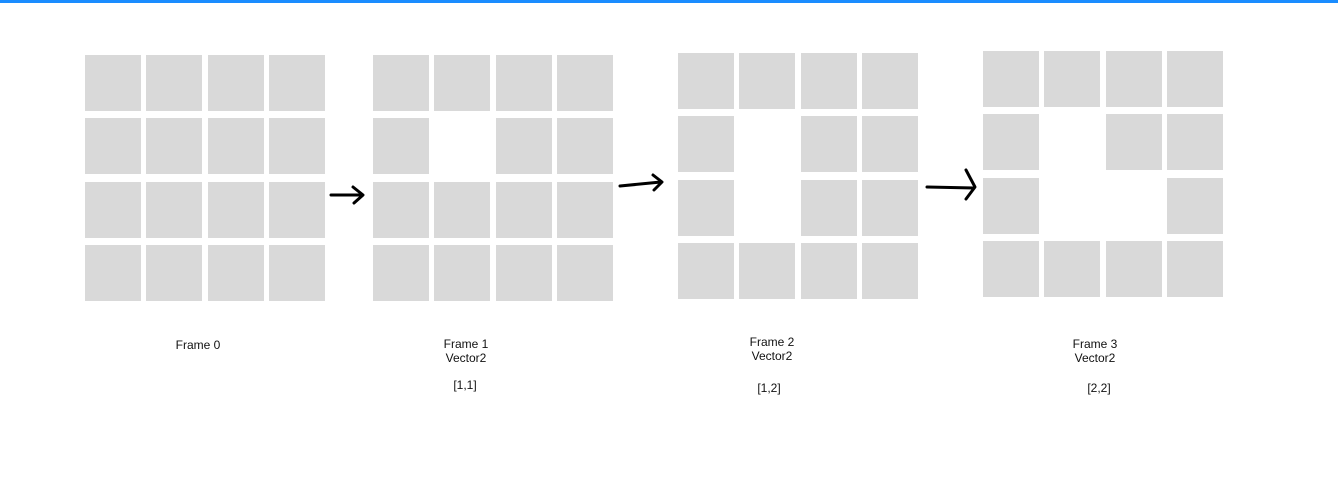  I want to click on frame-title: Frame 0, so click(198, 345).